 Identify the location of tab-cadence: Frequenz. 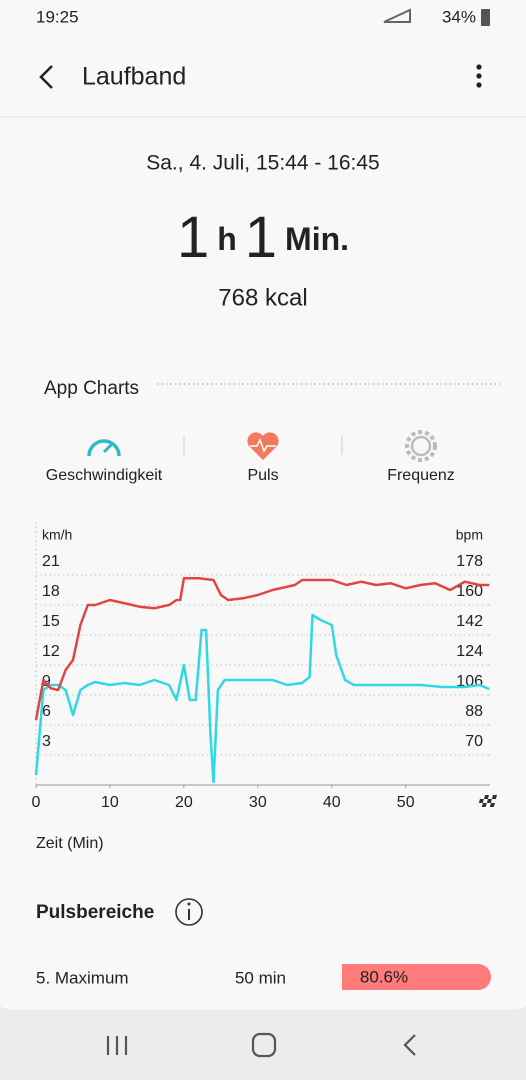
(421, 457).